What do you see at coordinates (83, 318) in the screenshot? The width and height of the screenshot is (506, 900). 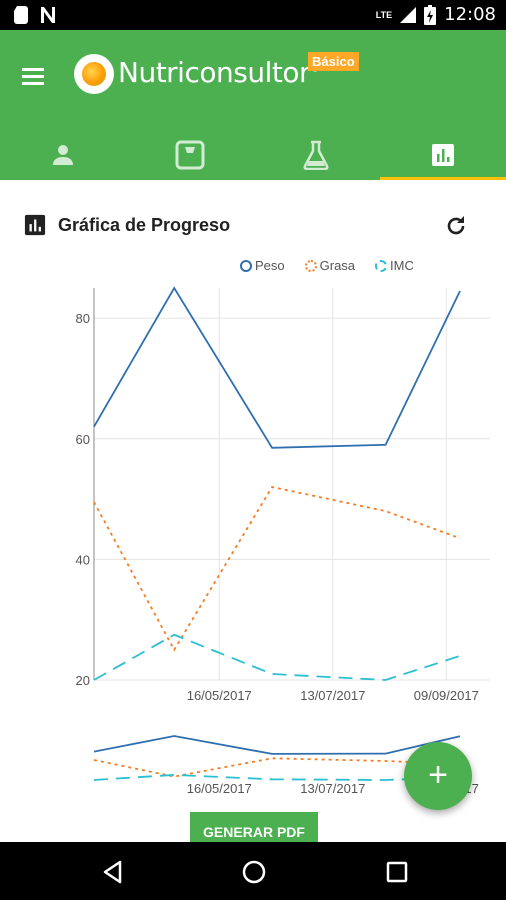 I see `y-tick-label: 80` at bounding box center [83, 318].